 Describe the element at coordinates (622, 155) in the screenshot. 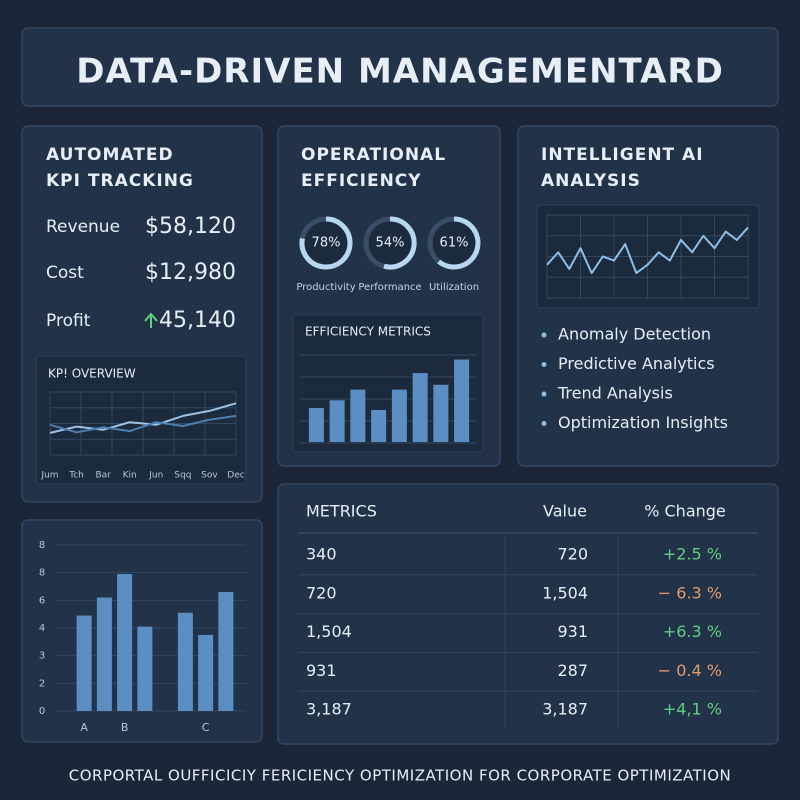

I see `panel-title: INTELLIGENT AI` at that location.